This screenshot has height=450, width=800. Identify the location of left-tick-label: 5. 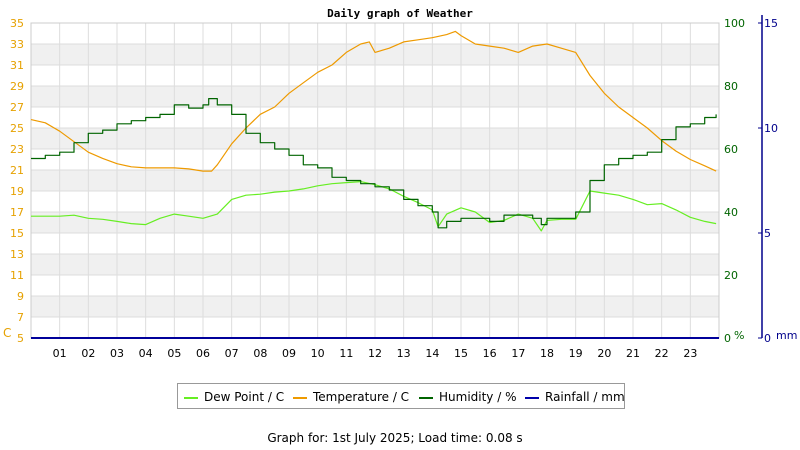
(20, 338).